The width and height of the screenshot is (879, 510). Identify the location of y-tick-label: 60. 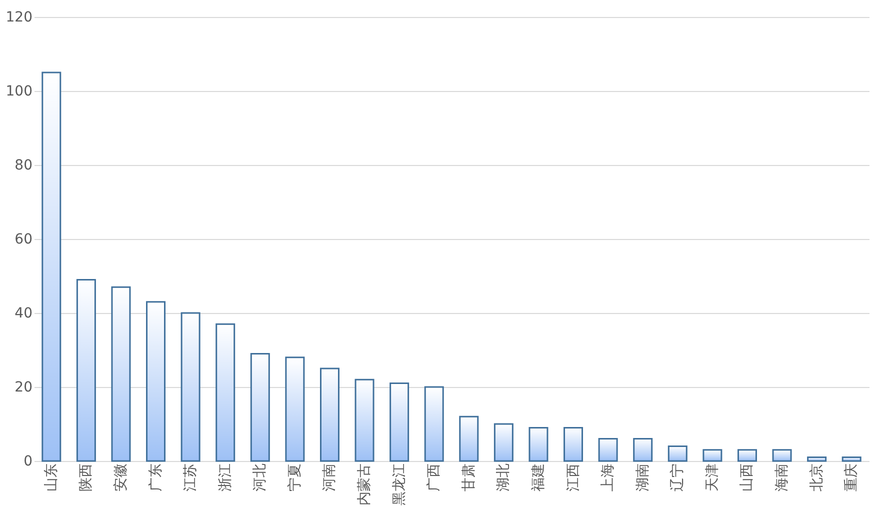
(23, 240).